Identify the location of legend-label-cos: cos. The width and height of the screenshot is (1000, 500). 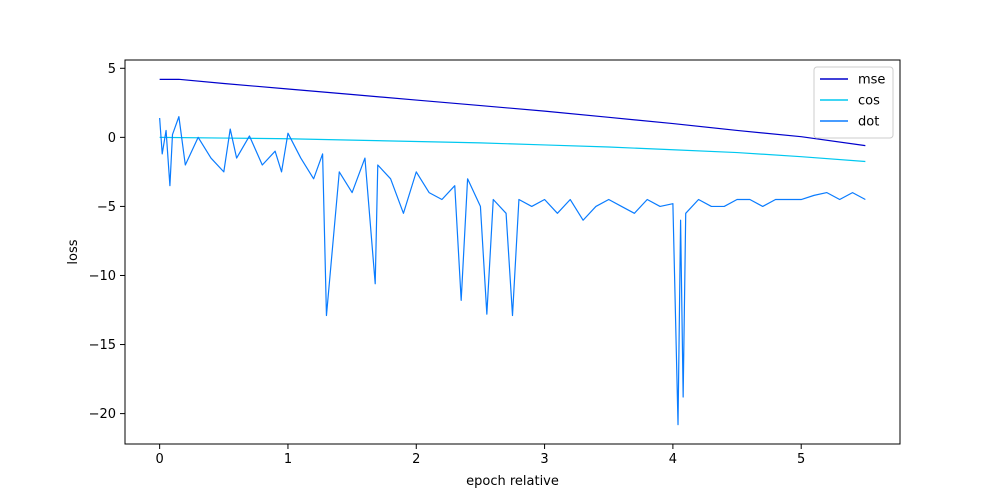
(869, 101).